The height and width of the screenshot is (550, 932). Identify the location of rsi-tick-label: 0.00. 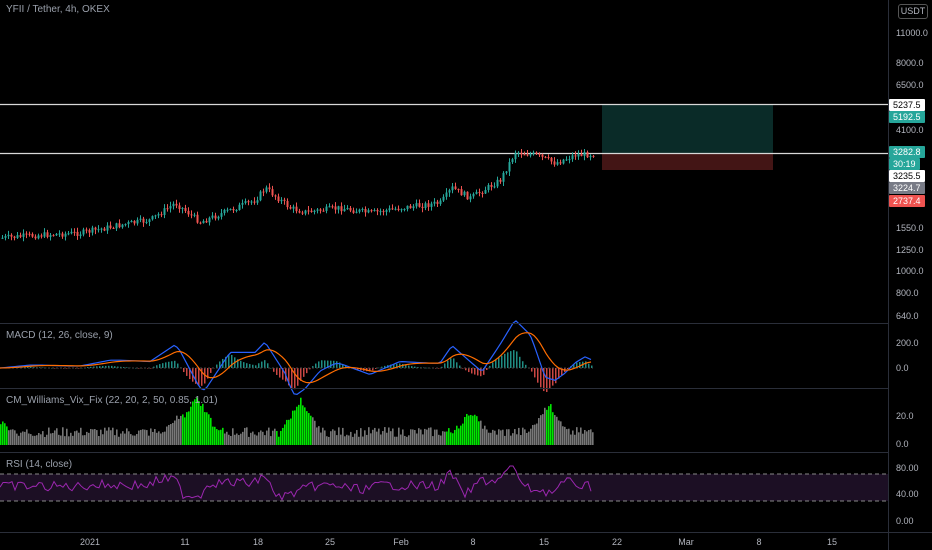
(905, 521).